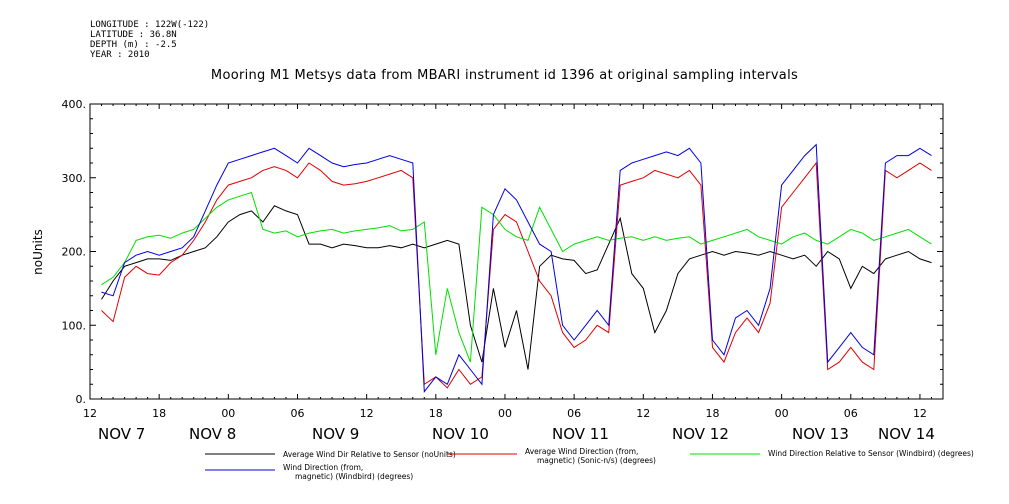 Image resolution: width=1009 pixels, height=504 pixels. I want to click on legend-label-2: Average Wind Direction (from,, so click(581, 451).